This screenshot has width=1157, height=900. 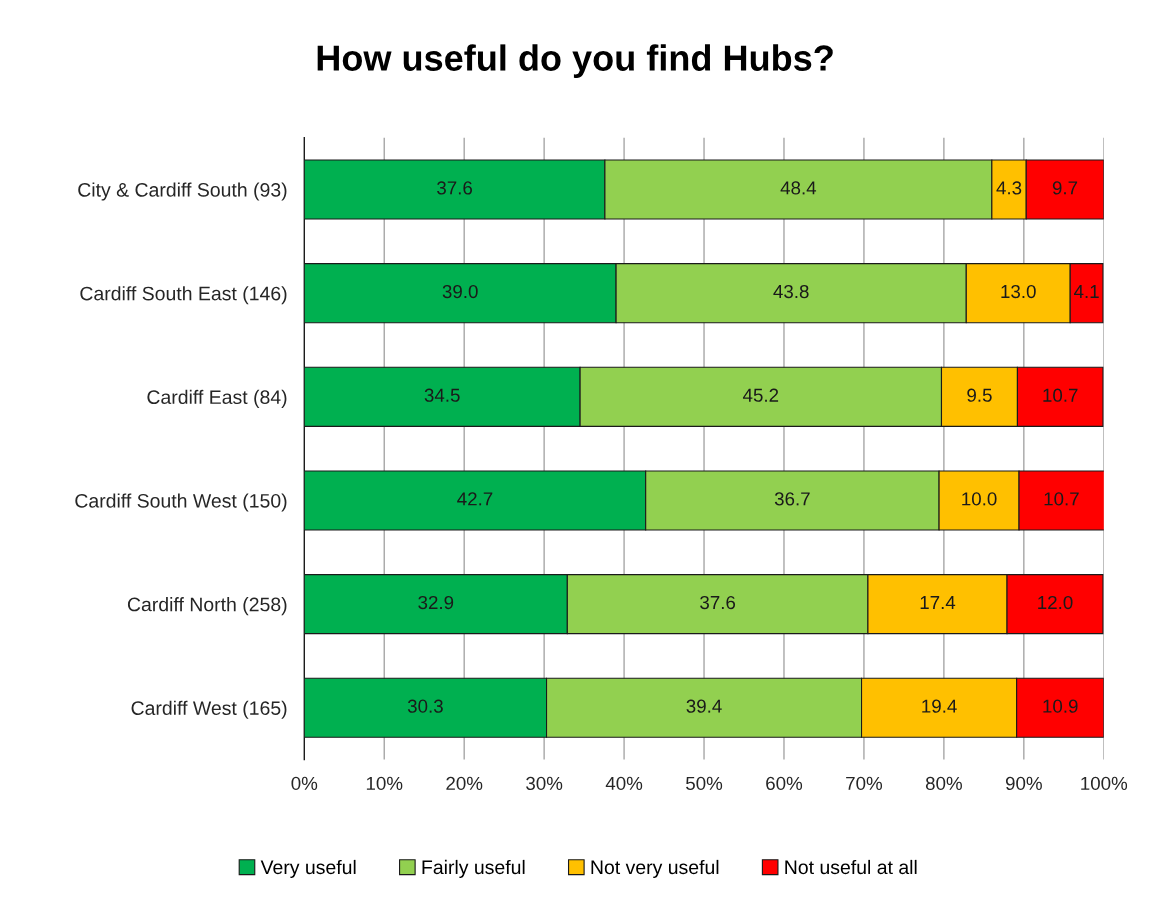 I want to click on x-tick-label: 100%, so click(x=1104, y=783).